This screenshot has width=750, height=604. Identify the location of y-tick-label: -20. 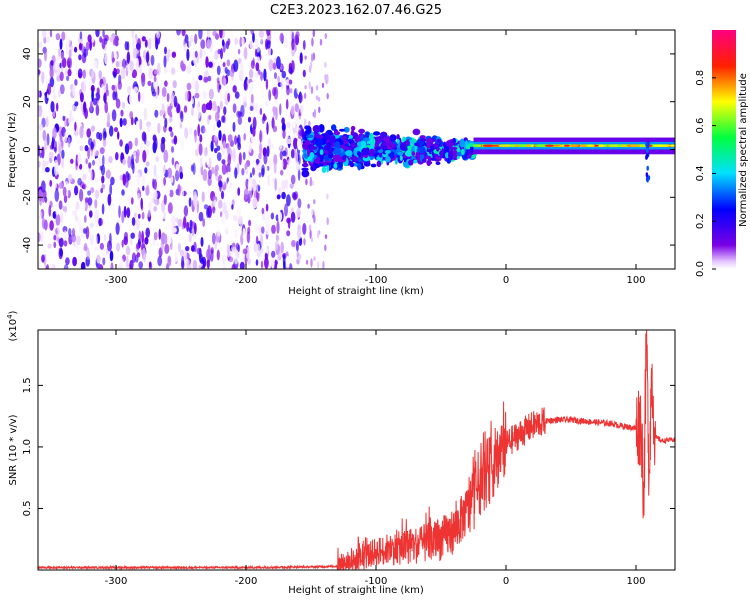
(27, 197).